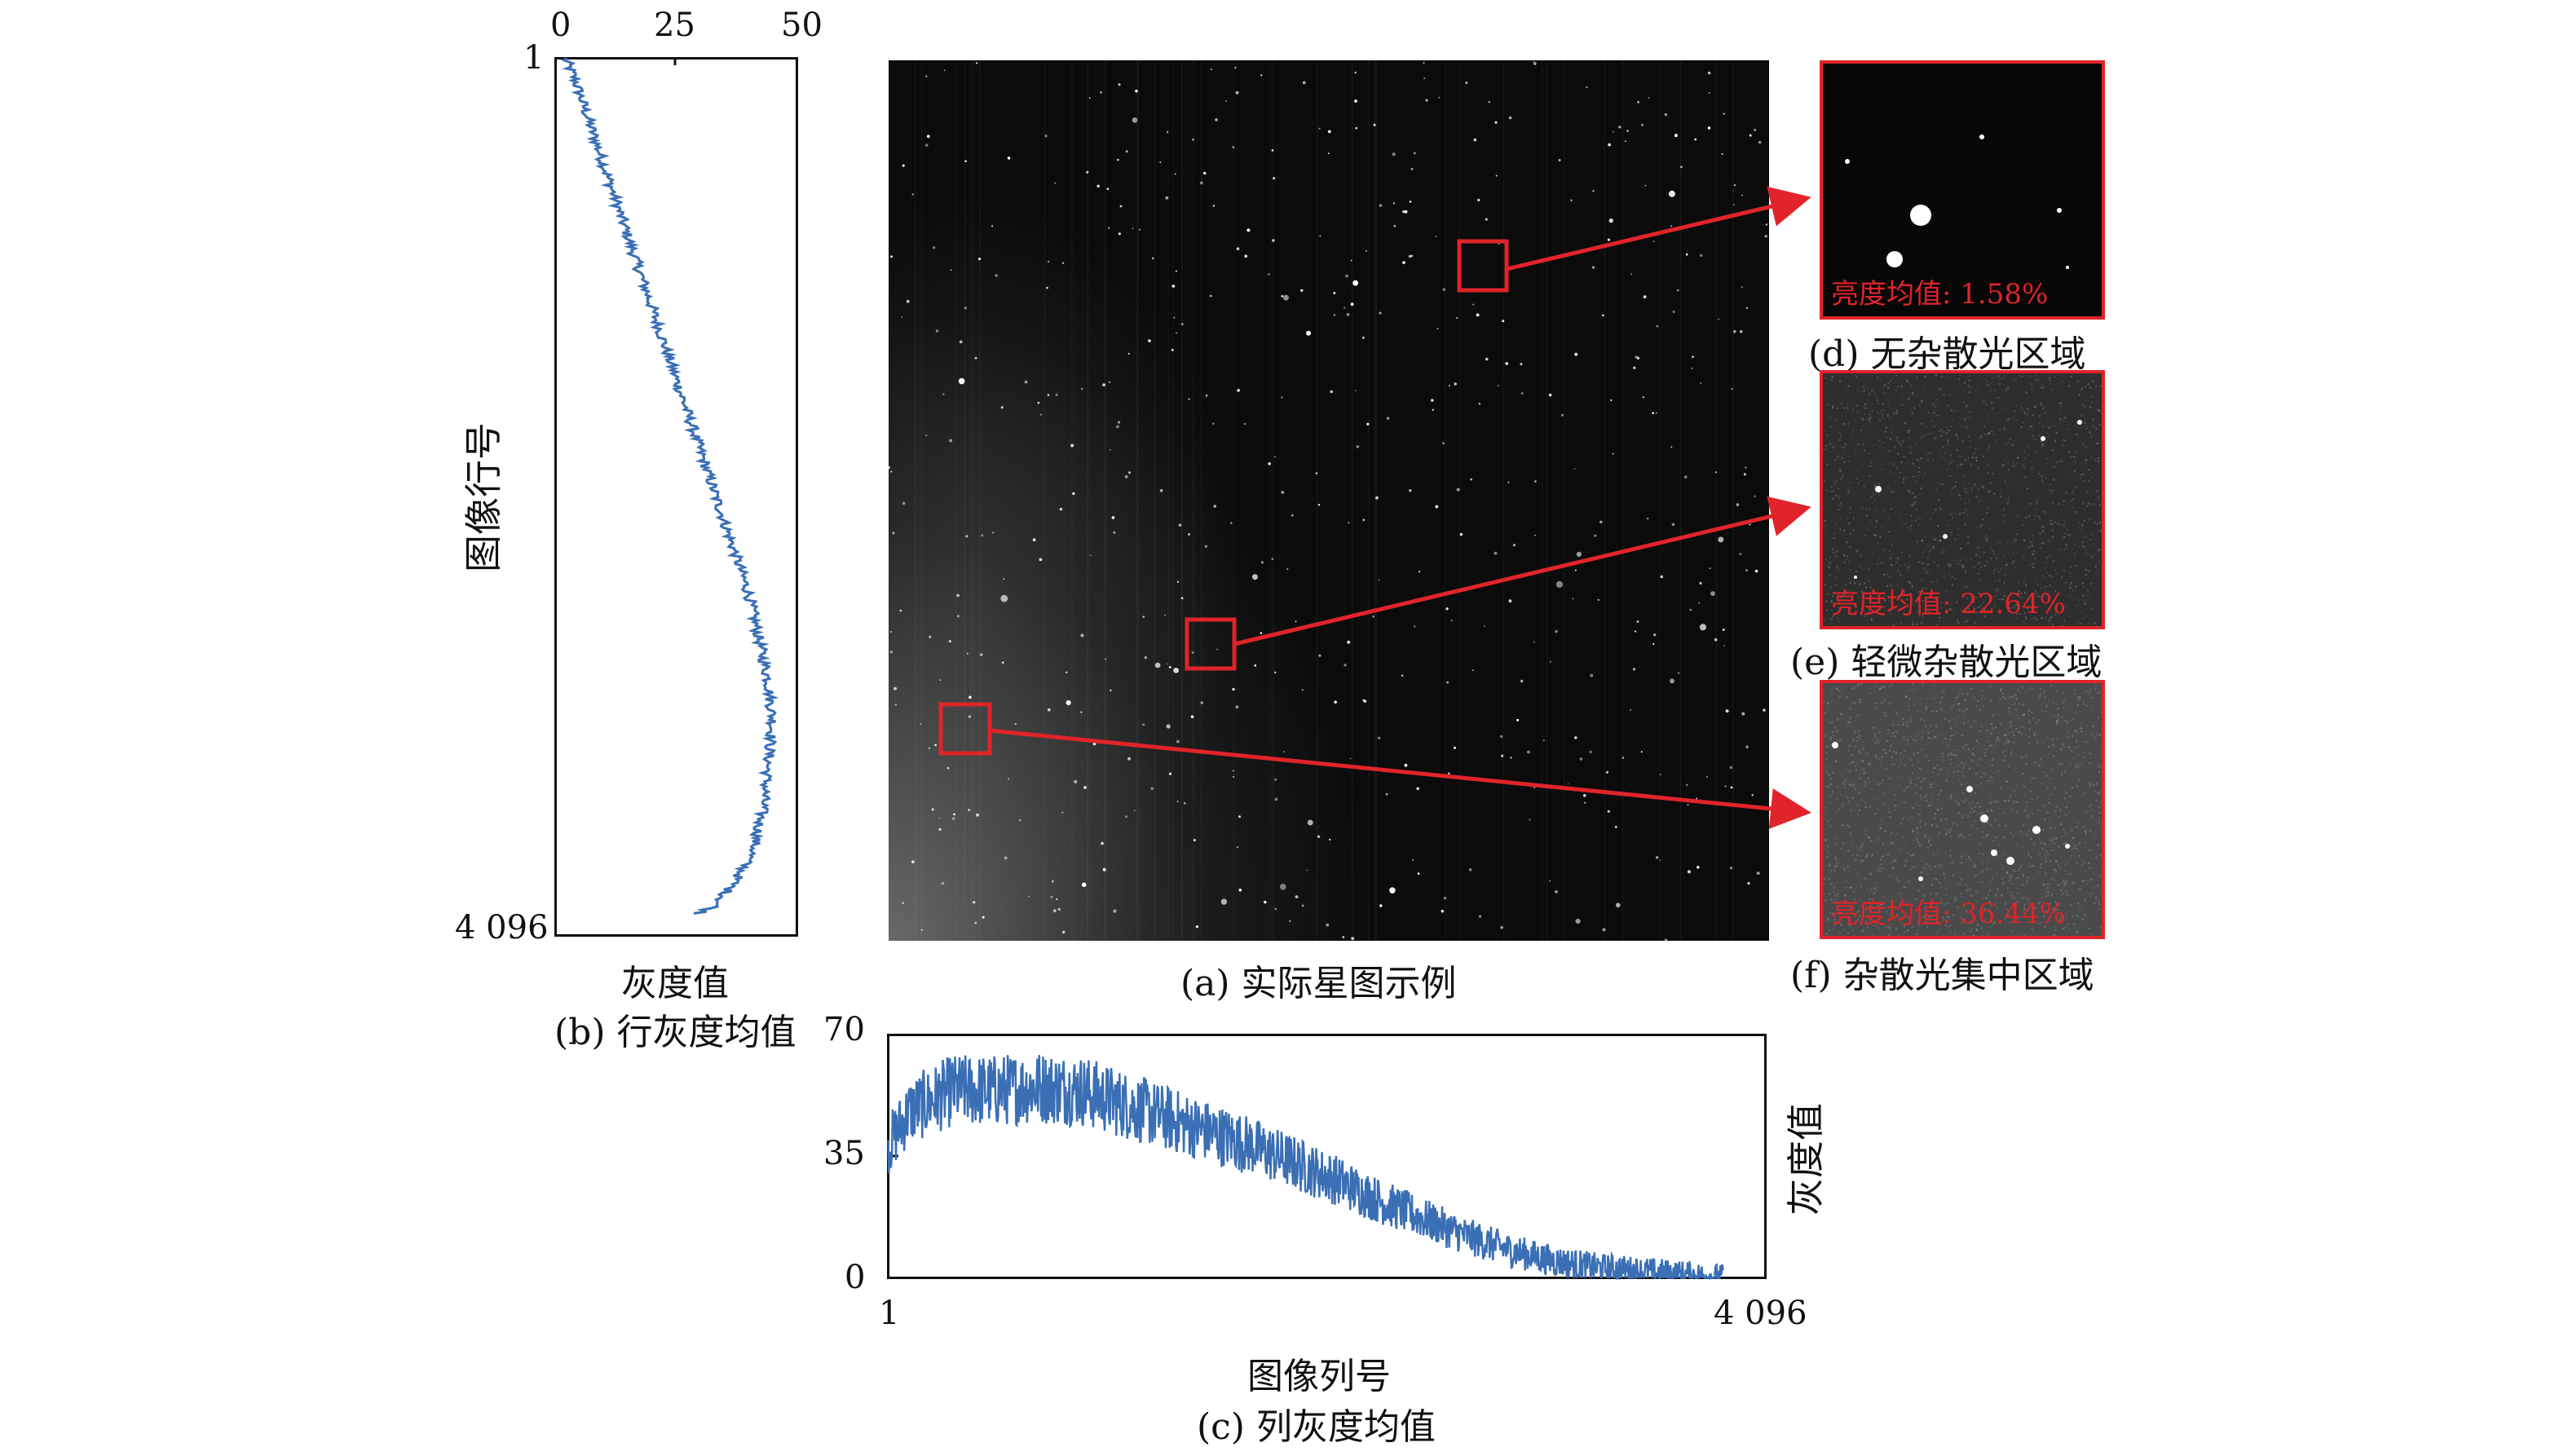  What do you see at coordinates (1658, 228) in the screenshot?
I see `arrow-to-d` at bounding box center [1658, 228].